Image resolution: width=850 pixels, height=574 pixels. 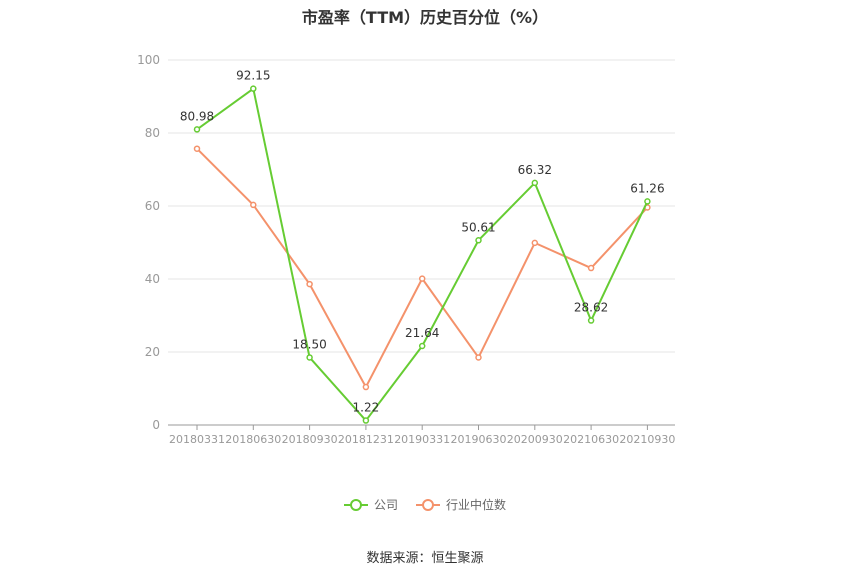 What do you see at coordinates (355, 505) in the screenshot?
I see `legend-company-icon` at bounding box center [355, 505].